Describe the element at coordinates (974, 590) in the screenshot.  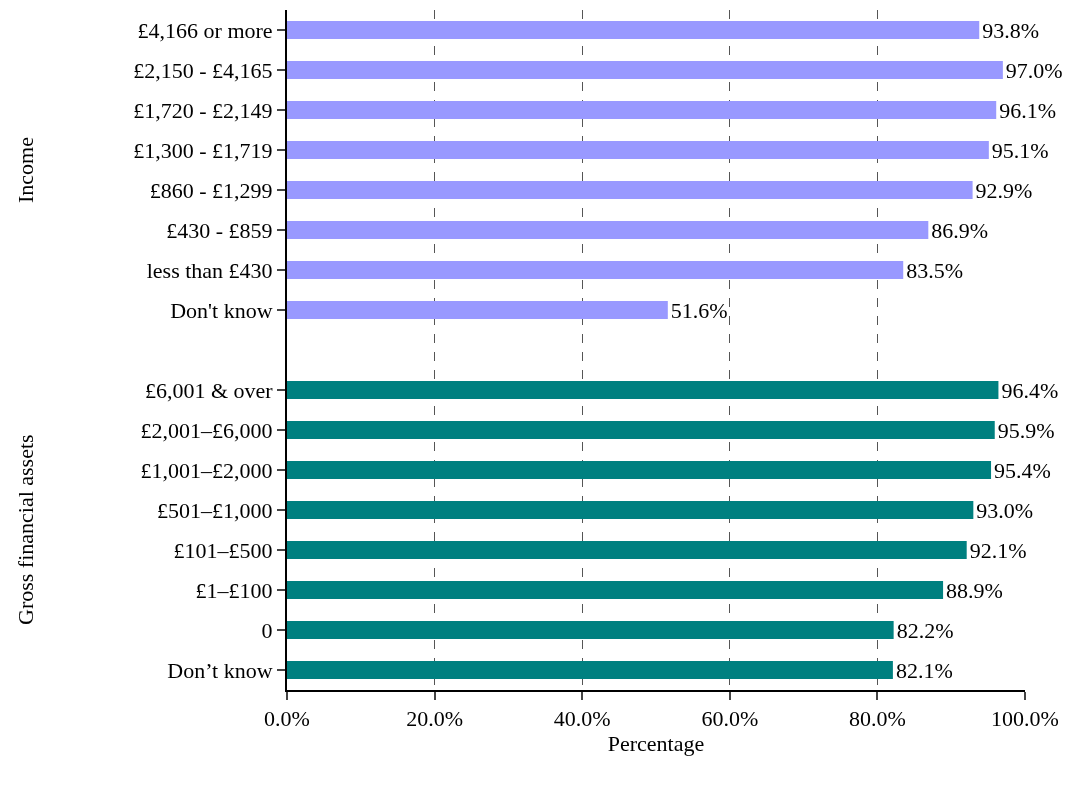
I see `data-label: 88.9%` at that location.